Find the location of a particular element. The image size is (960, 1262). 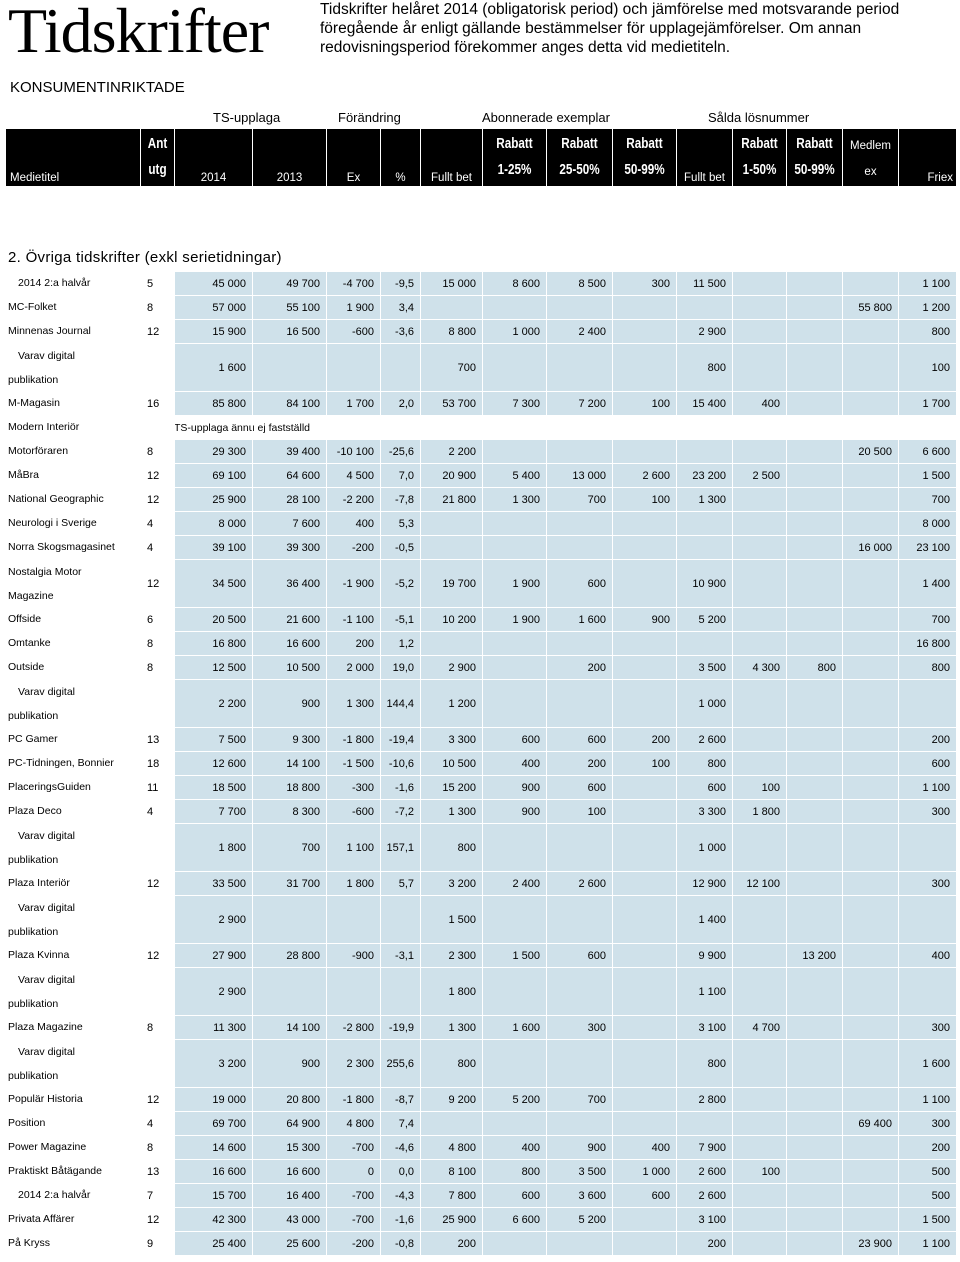

cell-value: -4 700 is located at coordinates (358, 283).